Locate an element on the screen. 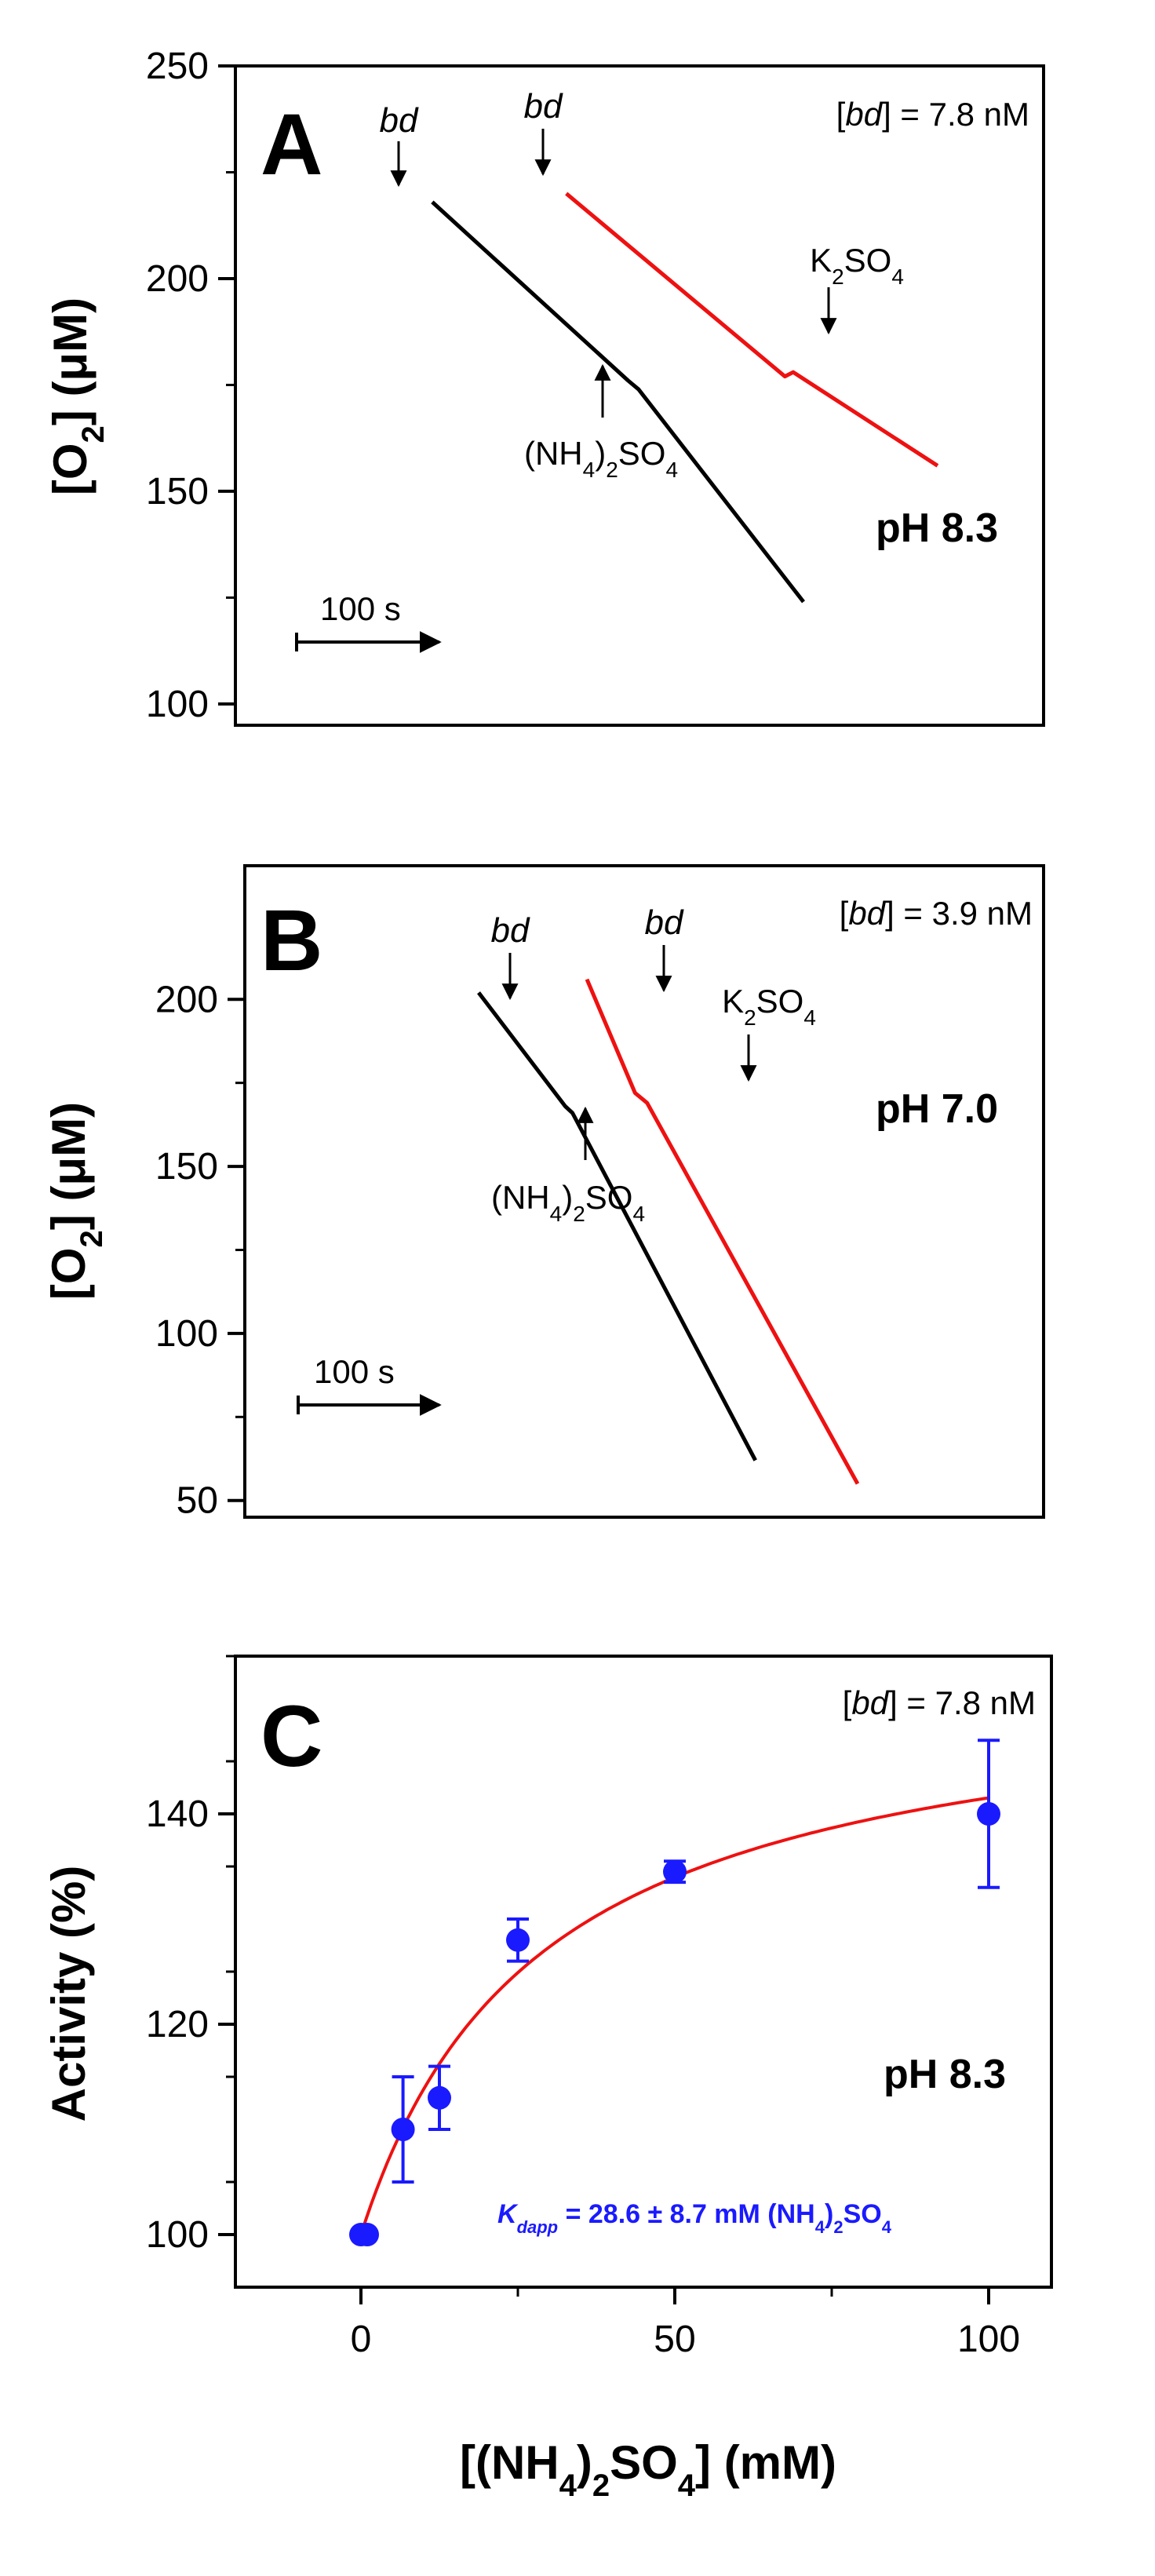 The image size is (1155, 2576). x-tick-label: 100 is located at coordinates (989, 2339).